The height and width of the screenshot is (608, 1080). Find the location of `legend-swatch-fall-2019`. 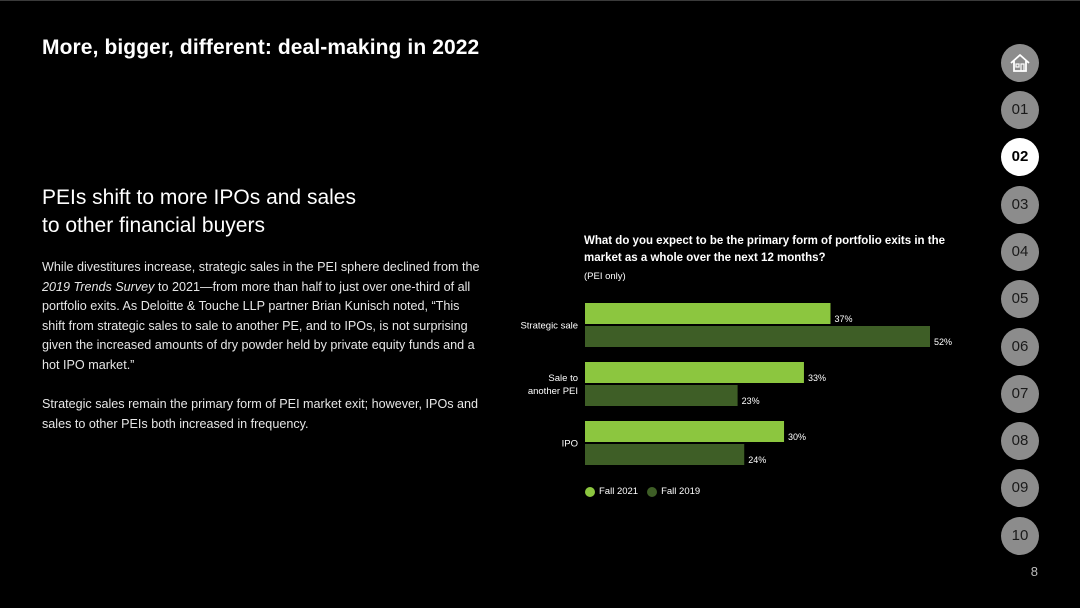

legend-swatch-fall-2019 is located at coordinates (652, 491).